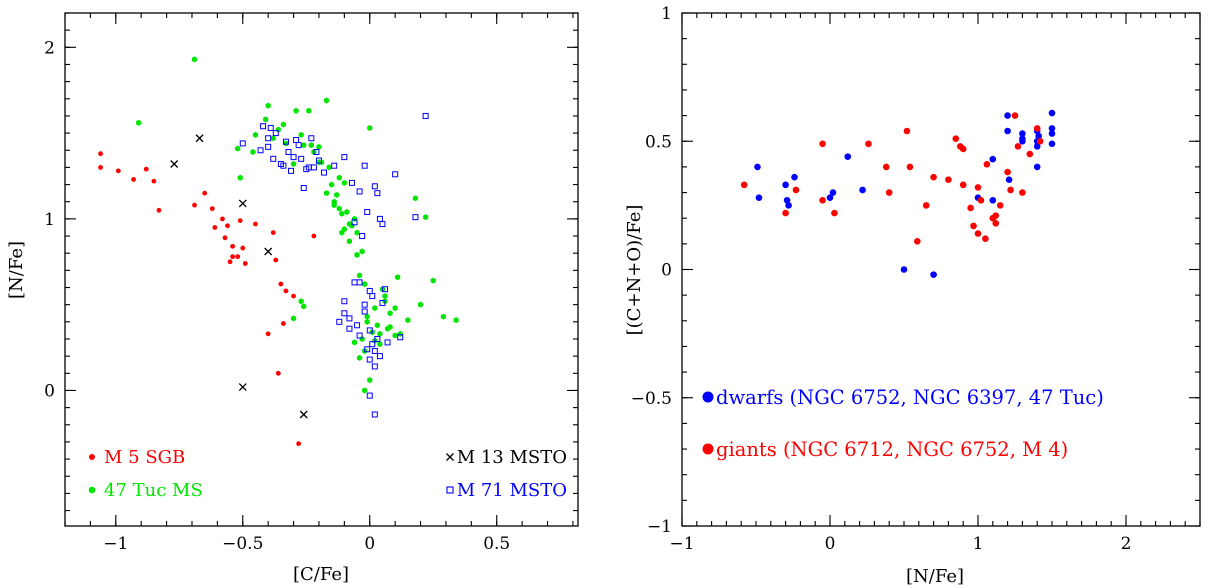 This screenshot has width=1209, height=588. I want to click on y-tick-label: 0.5, so click(658, 142).